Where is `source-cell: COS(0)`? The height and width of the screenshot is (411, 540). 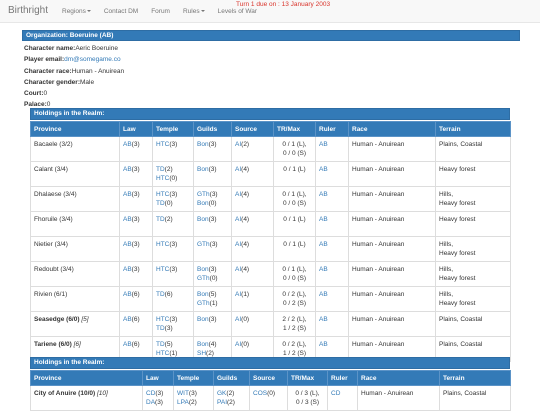
source-cell: COS(0) is located at coordinates (268, 398).